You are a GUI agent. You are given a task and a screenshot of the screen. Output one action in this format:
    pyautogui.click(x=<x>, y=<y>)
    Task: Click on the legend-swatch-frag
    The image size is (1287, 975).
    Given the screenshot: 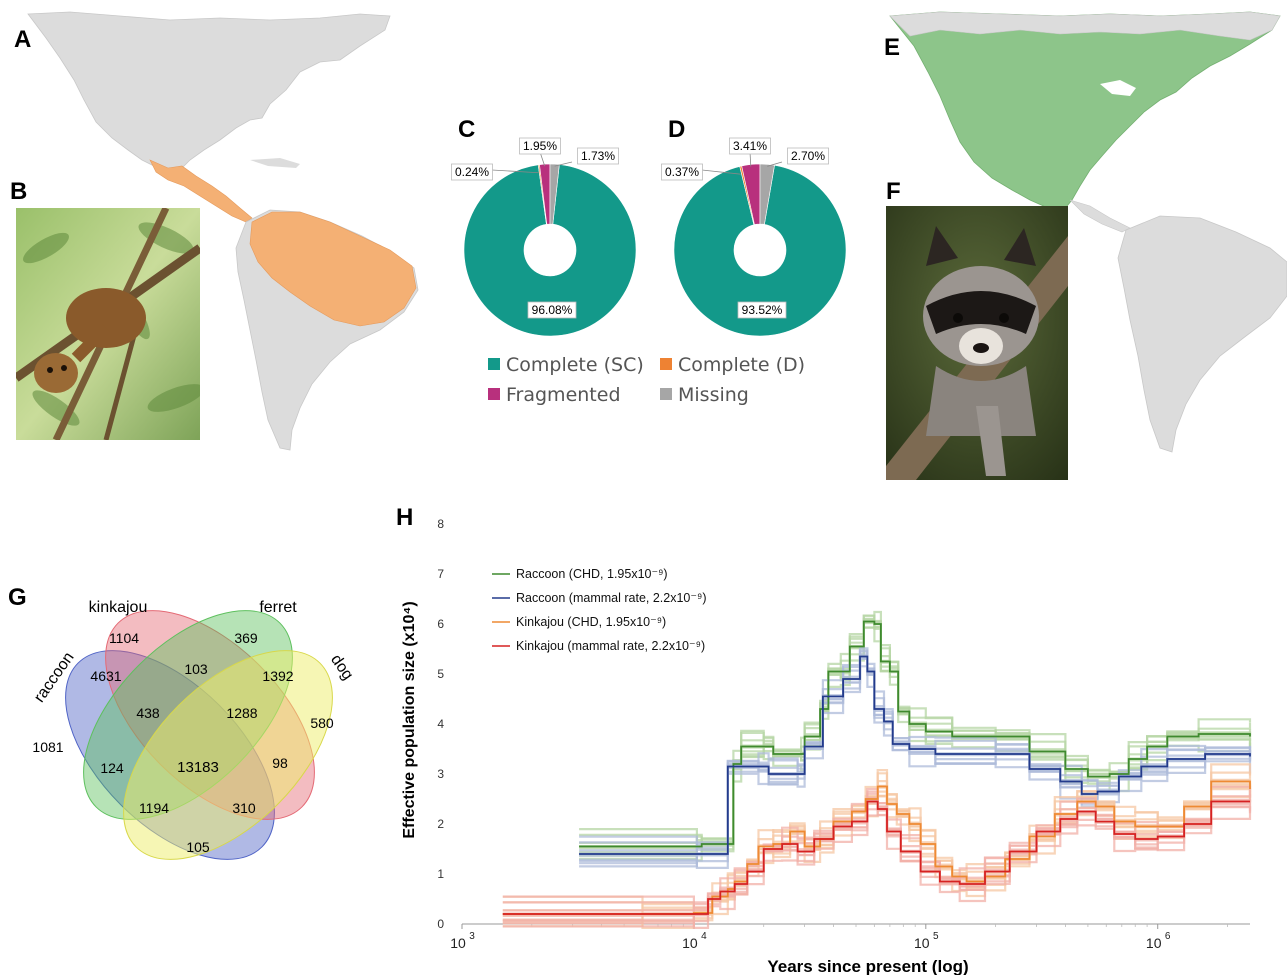 What is the action you would take?
    pyautogui.click(x=494, y=394)
    